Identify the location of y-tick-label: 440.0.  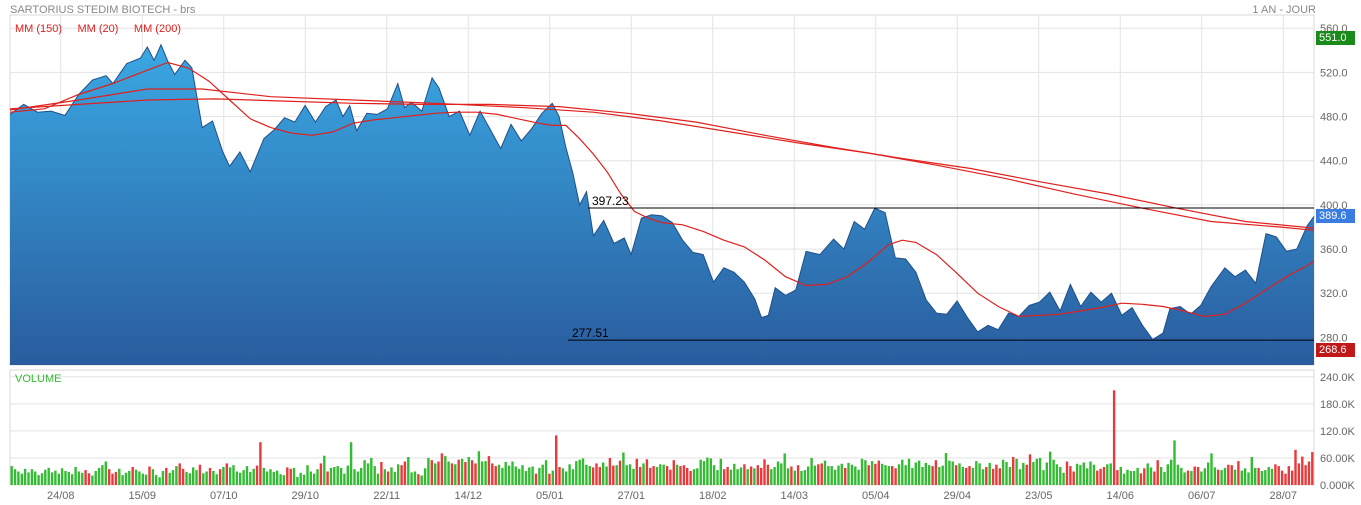
(1334, 162).